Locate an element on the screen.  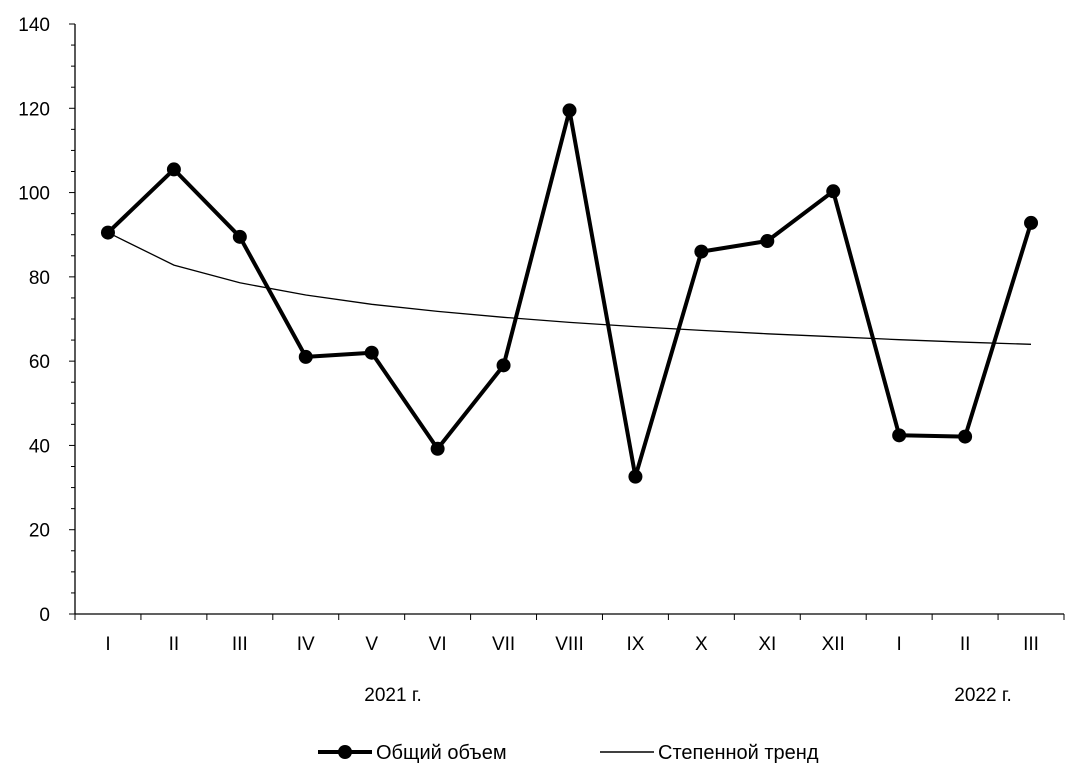
y-axis-ticks: 0 20 40 60 80 100 120 140 is located at coordinates (46, 320).